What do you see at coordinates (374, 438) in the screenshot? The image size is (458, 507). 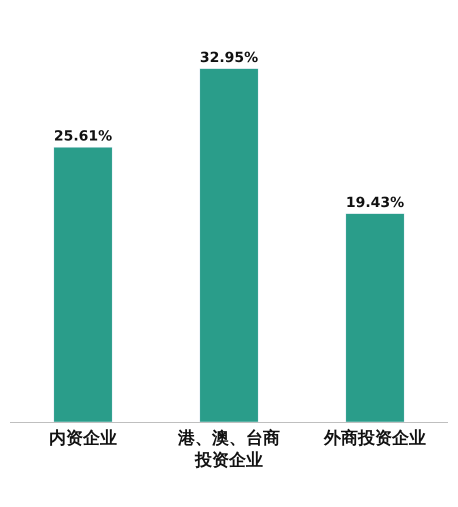 I see `x-tick-label: 外商投资企业` at bounding box center [374, 438].